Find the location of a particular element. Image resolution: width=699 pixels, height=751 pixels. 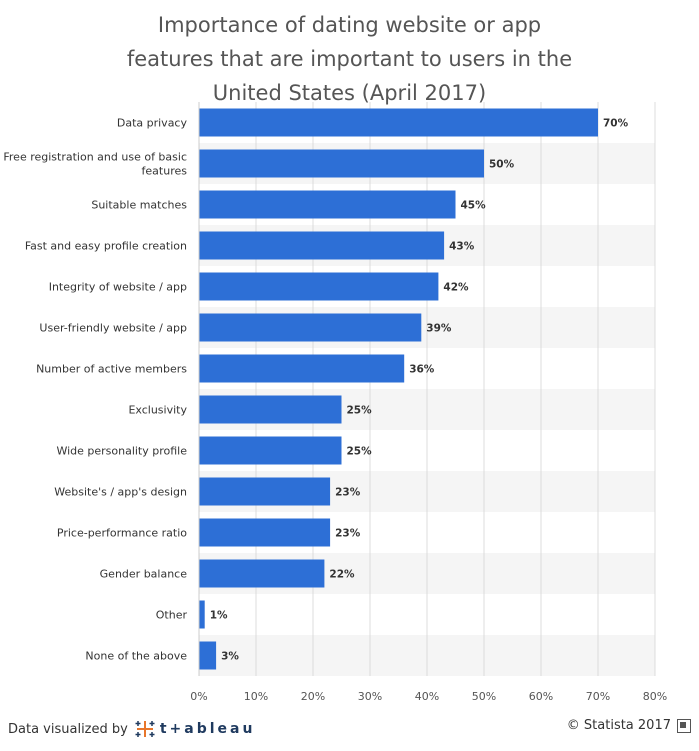

category-label: Wide personality profile is located at coordinates (121, 451).